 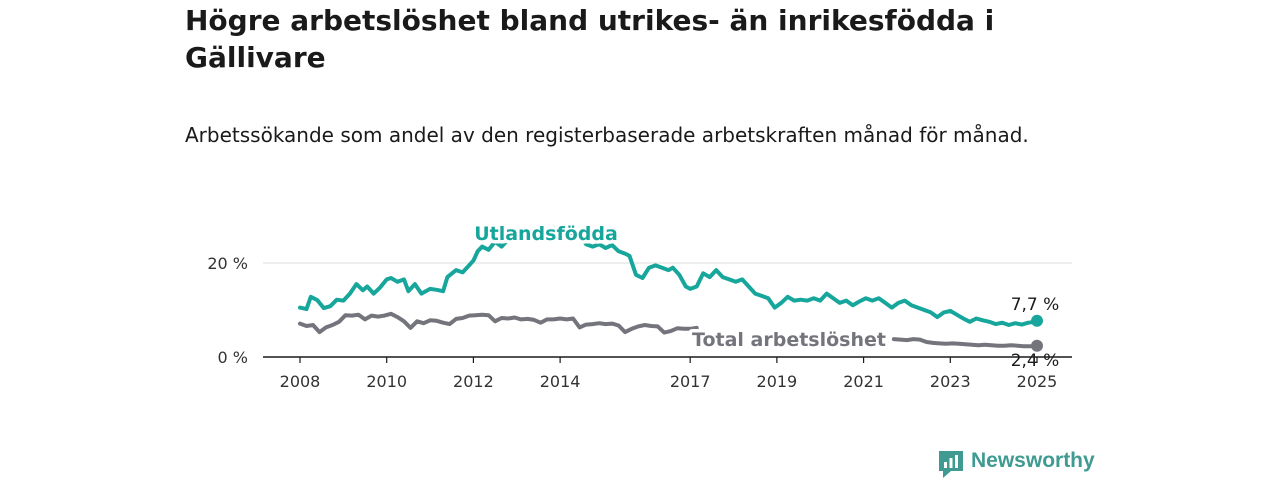 What do you see at coordinates (951, 464) in the screenshot?
I see `newsworthy-logo-icon` at bounding box center [951, 464].